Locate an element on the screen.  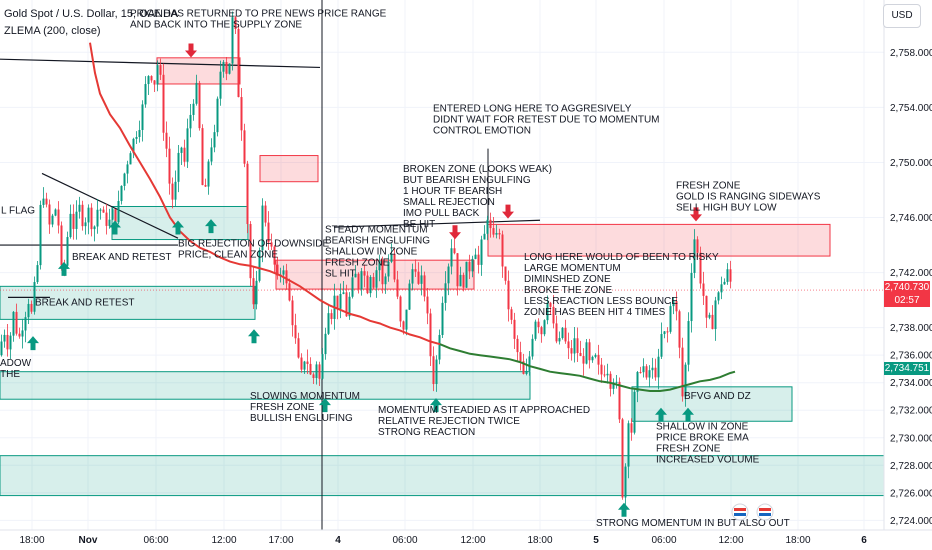
time-tick-label: 18:00 is located at coordinates (539, 540).